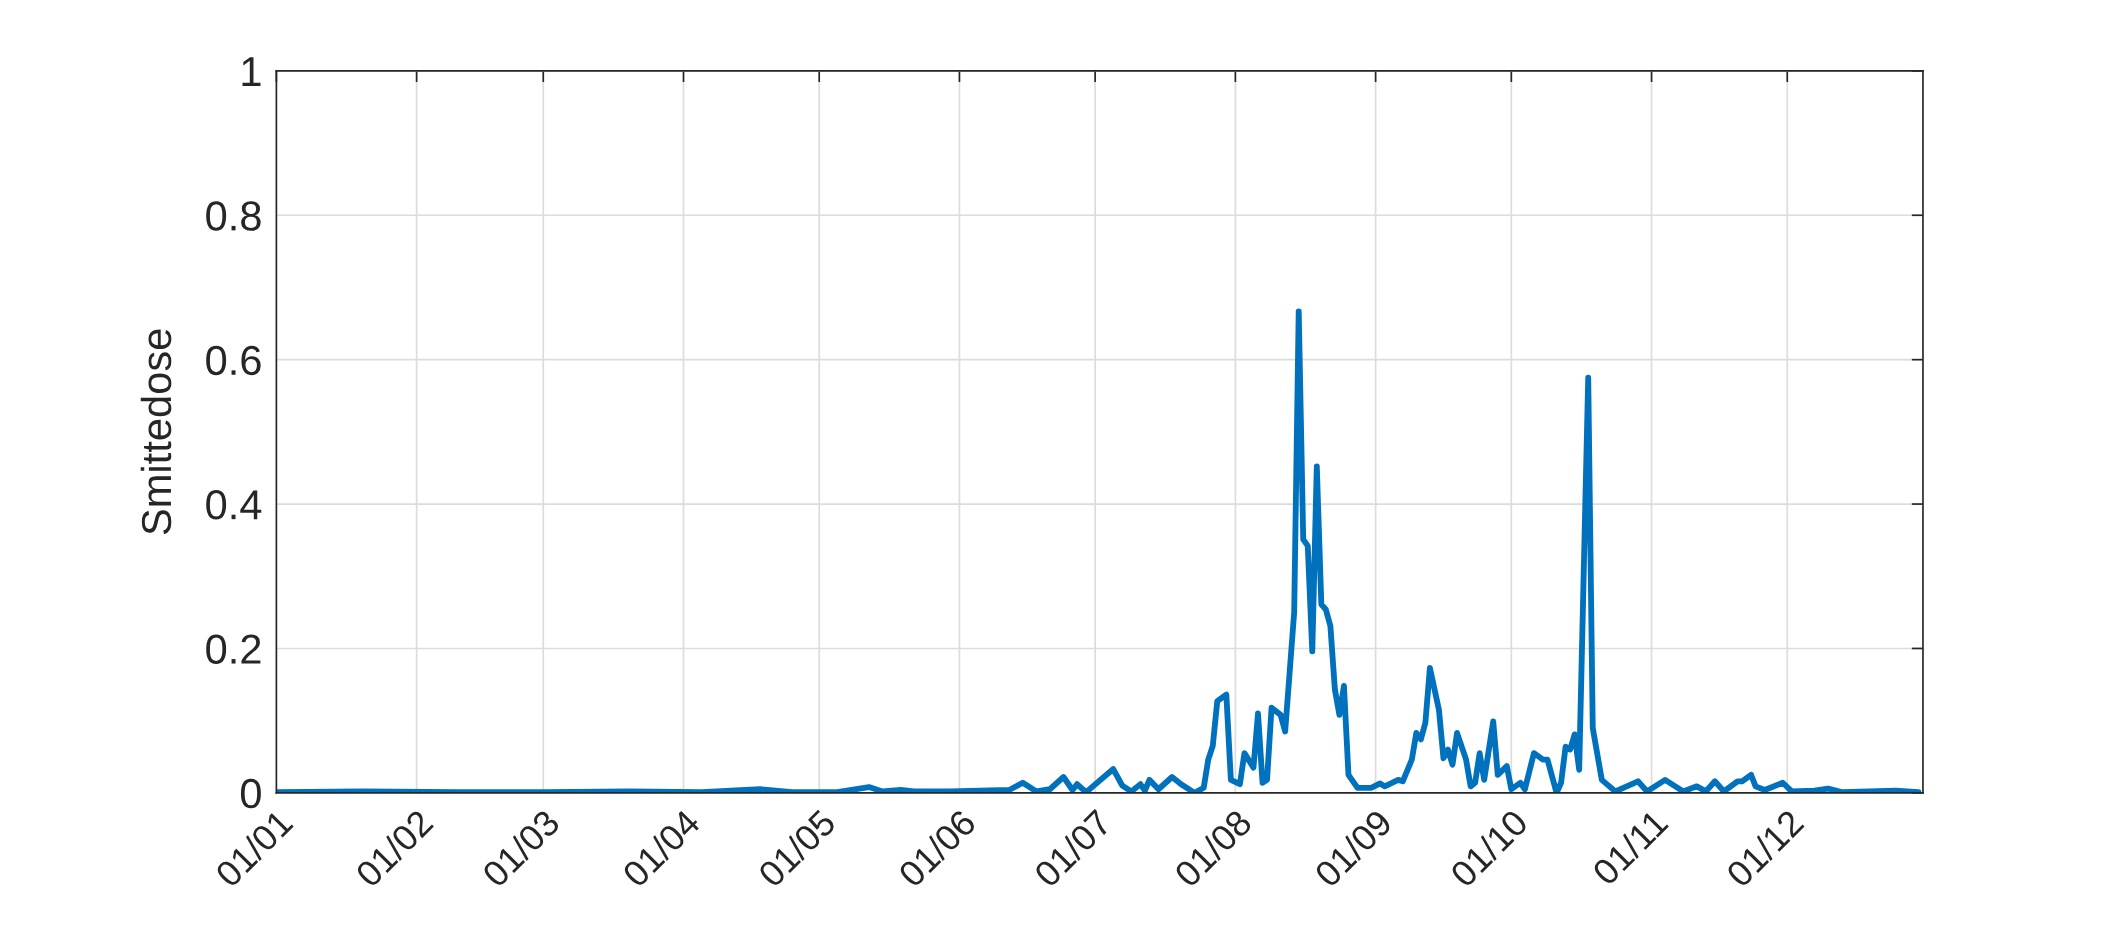  I want to click on y-tick-label: 0.6, so click(233, 360).